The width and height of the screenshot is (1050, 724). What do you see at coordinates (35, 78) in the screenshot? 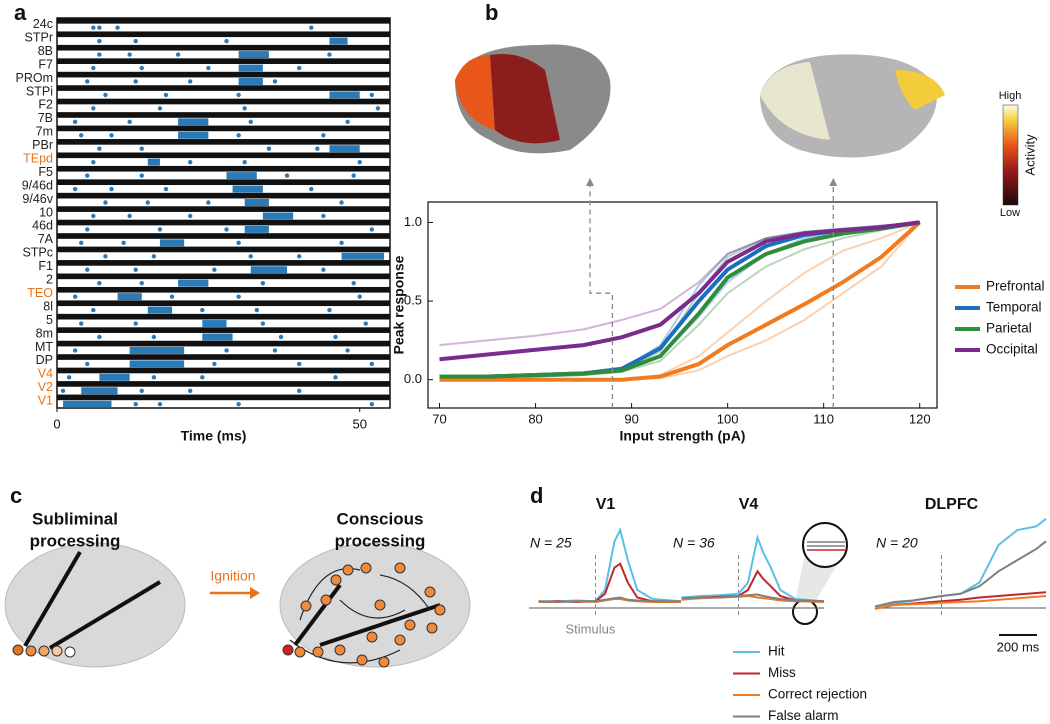
I see `row-label: PROm` at bounding box center [35, 78].